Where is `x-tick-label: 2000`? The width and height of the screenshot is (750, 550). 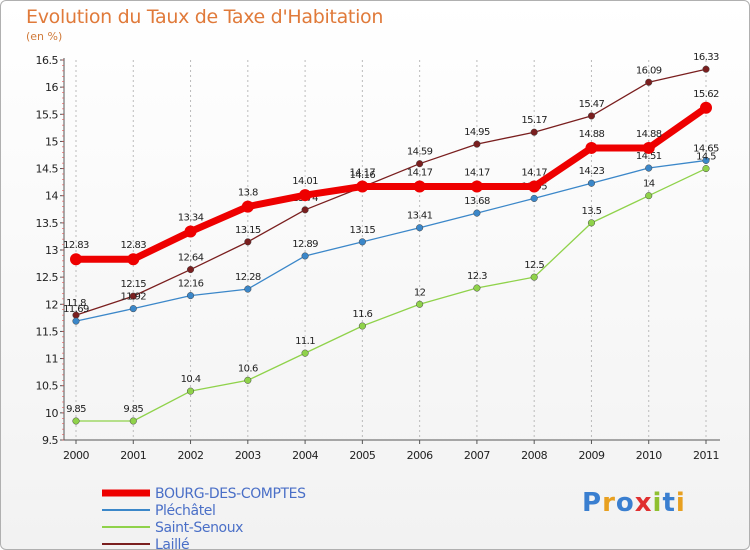 x-tick-label: 2000 is located at coordinates (76, 455).